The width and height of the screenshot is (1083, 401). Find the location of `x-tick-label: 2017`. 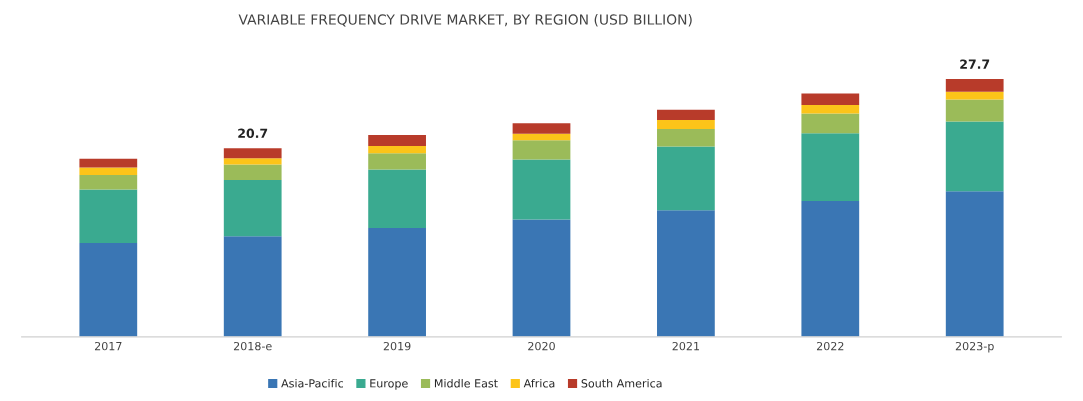

x-tick-label: 2017 is located at coordinates (108, 346).